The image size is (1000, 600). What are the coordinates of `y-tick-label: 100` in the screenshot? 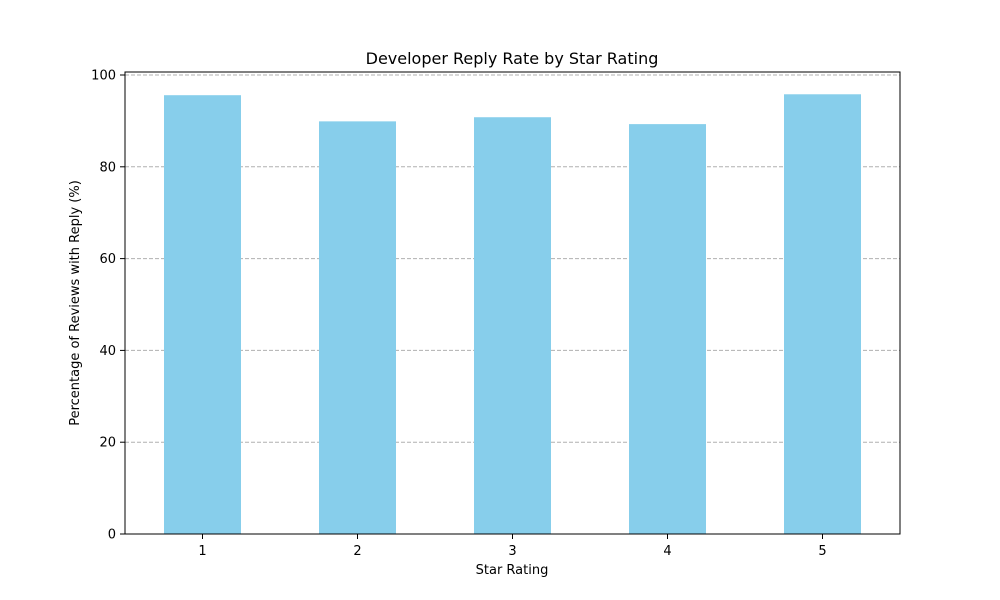 It's located at (103, 76).